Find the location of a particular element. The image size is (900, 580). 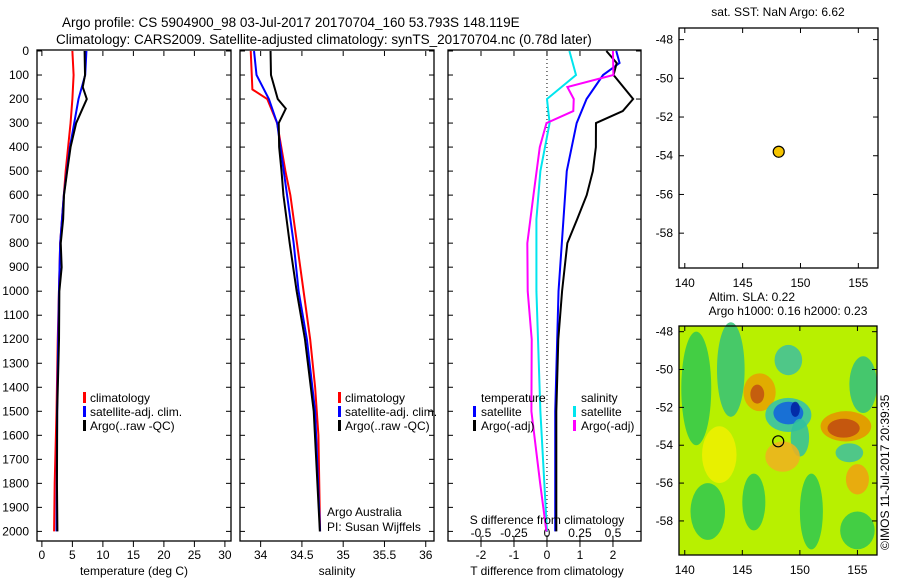

x-tick-label: 15 is located at coordinates (134, 555).